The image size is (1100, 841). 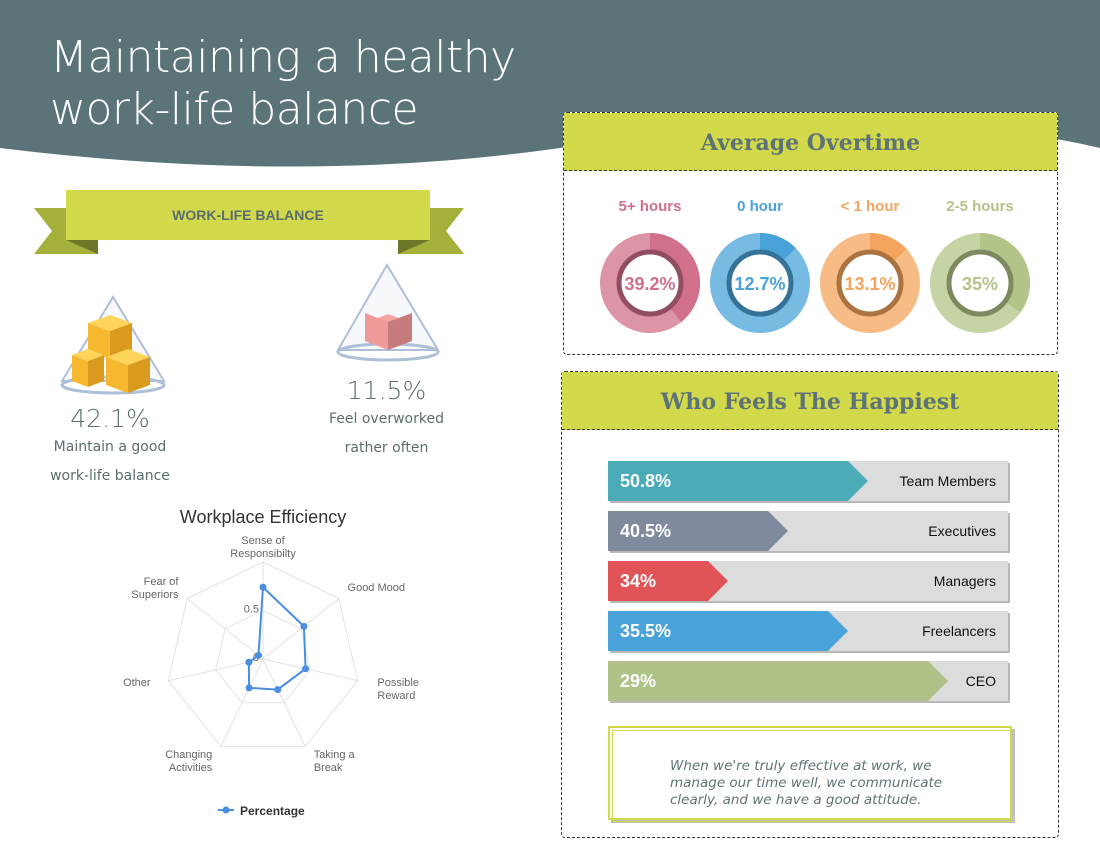 I want to click on donut-value: 35%, so click(x=980, y=284).